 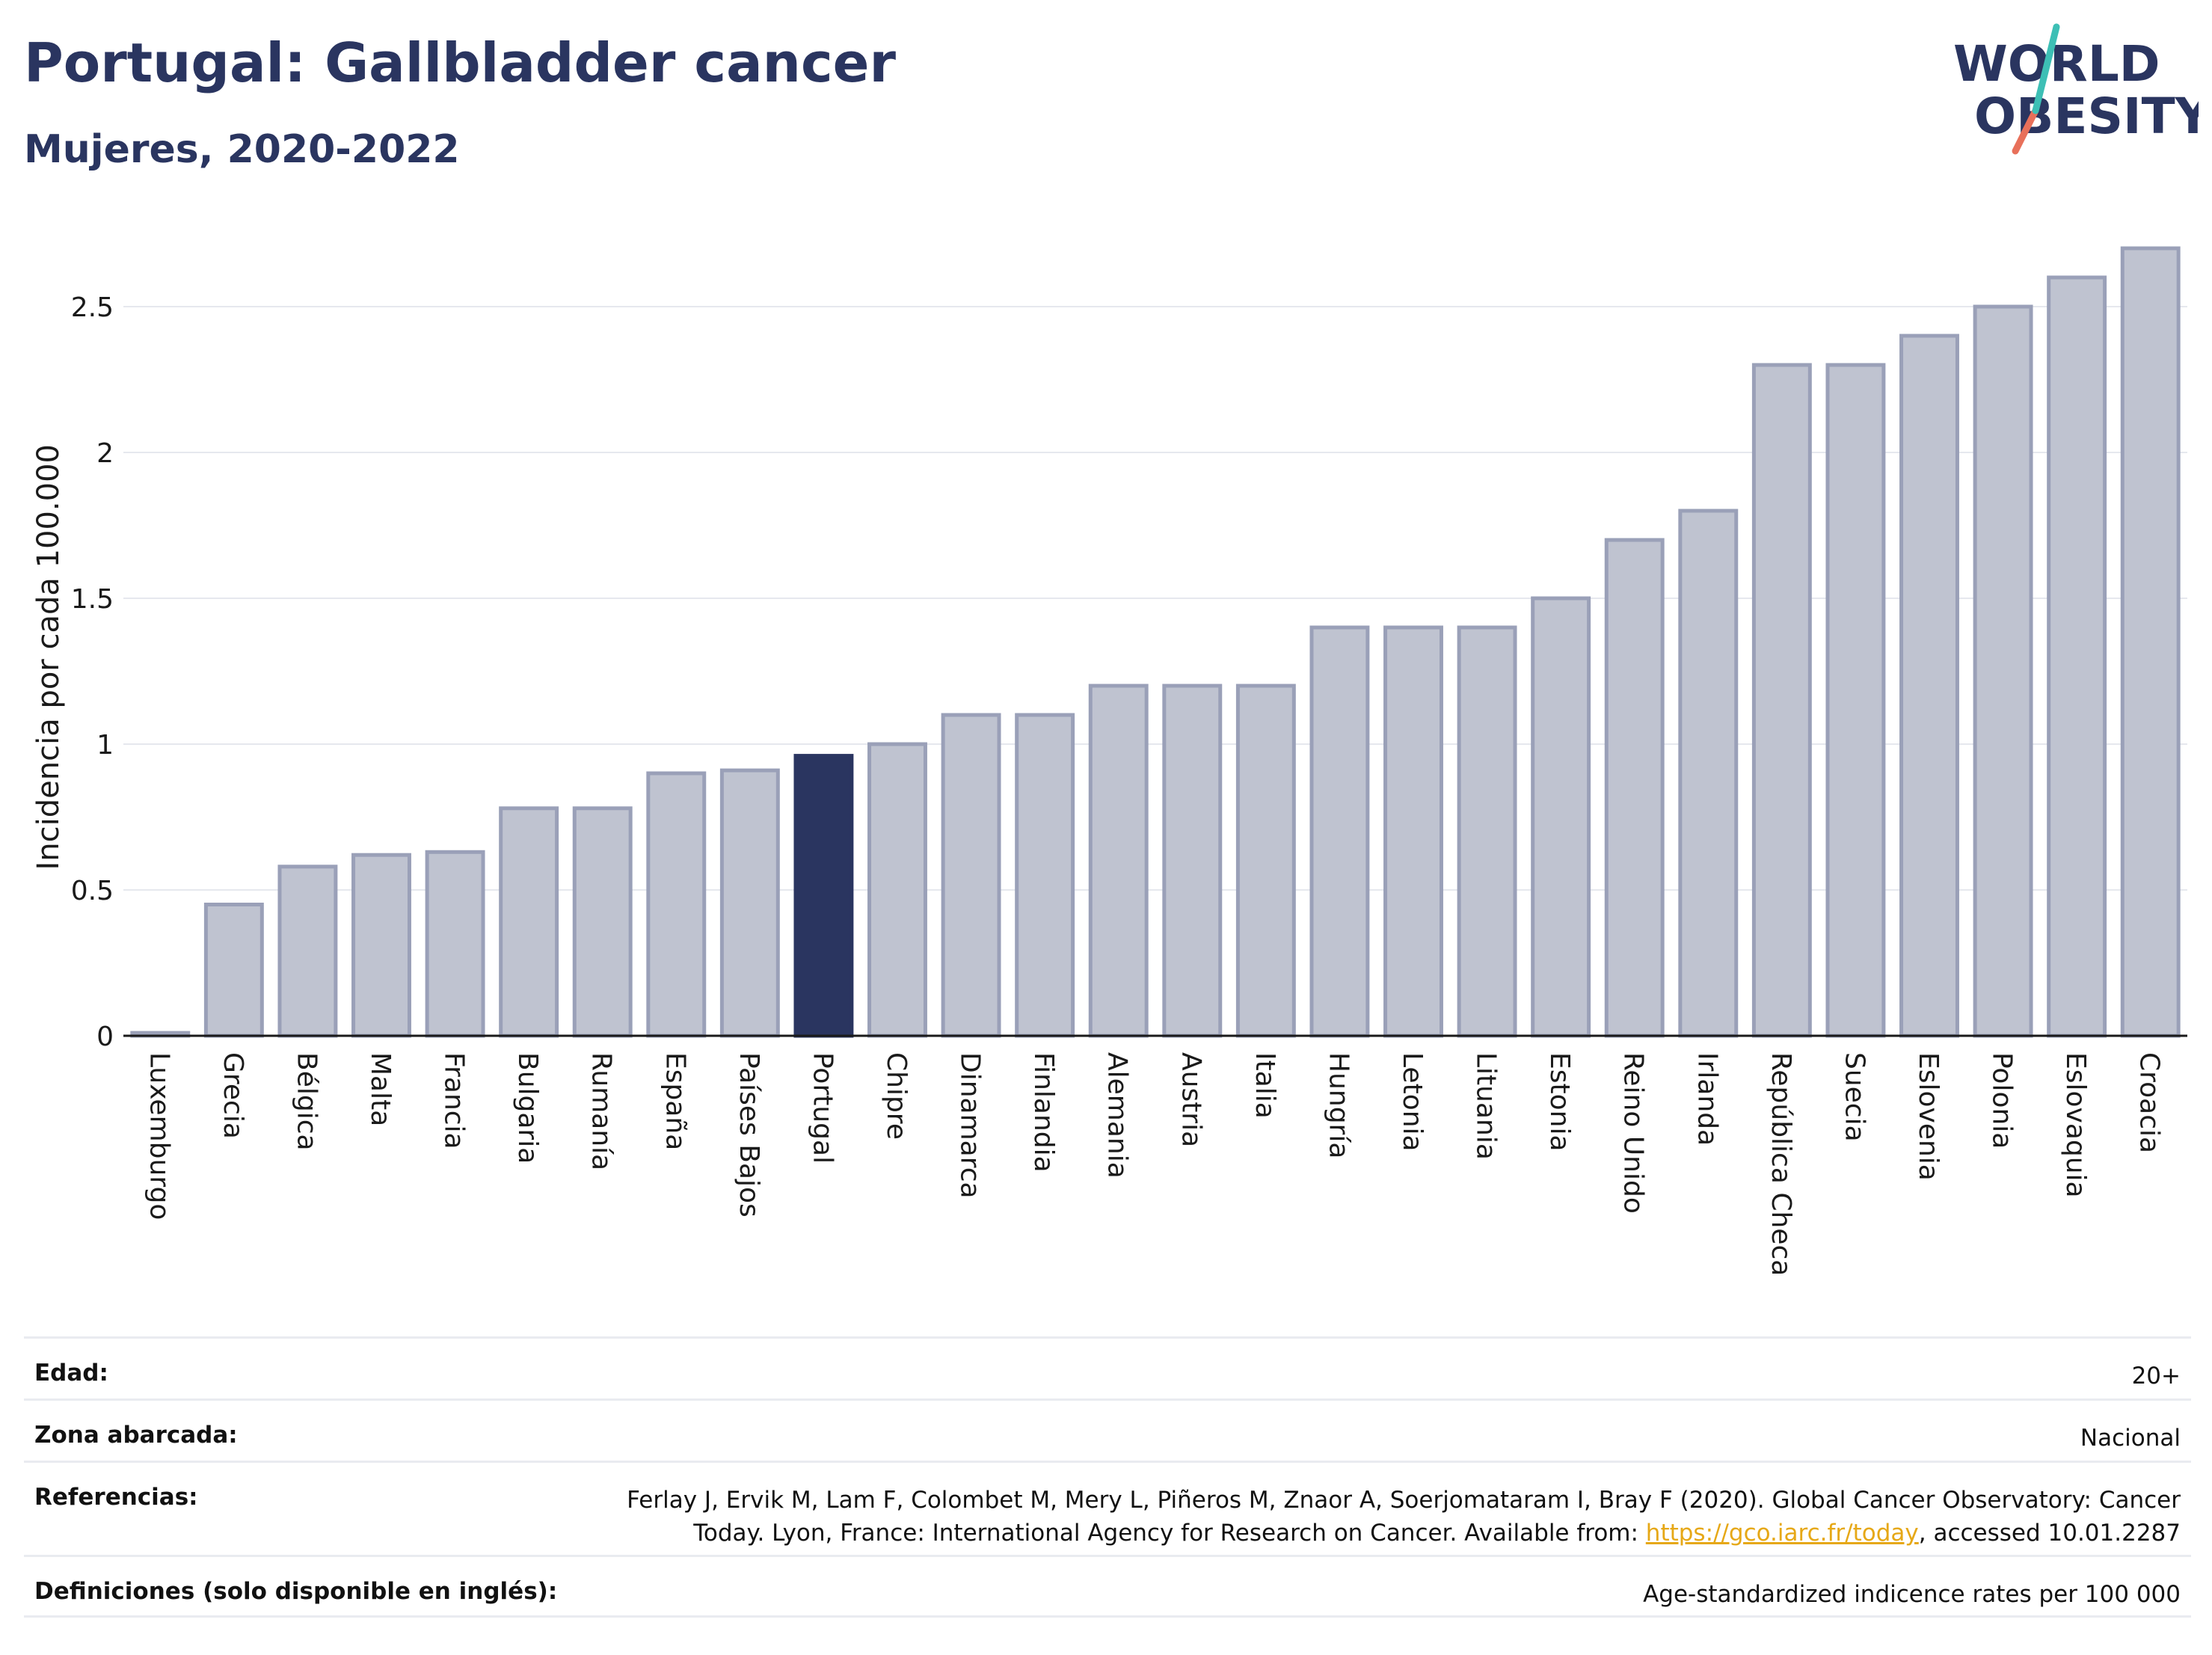 What do you see at coordinates (529, 922) in the screenshot?
I see `bar-bulgaria` at bounding box center [529, 922].